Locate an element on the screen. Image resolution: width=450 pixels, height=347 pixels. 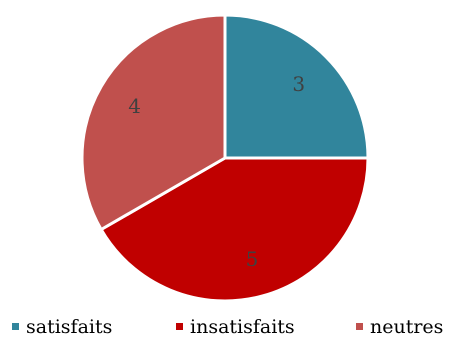
legend: satisfaits insatisfaits neutres is located at coordinates (227, 327).